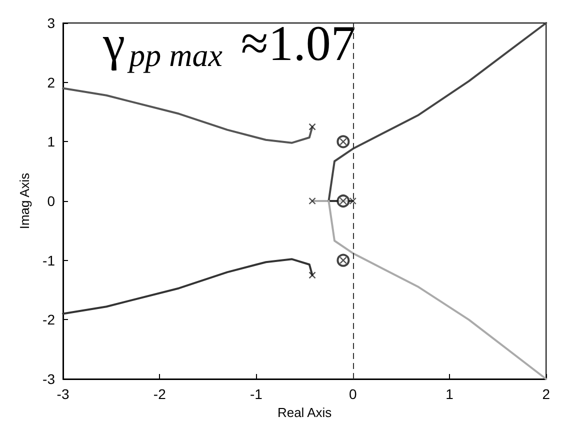  Describe the element at coordinates (51, 201) in the screenshot. I see `y-tick-label: 0` at that location.